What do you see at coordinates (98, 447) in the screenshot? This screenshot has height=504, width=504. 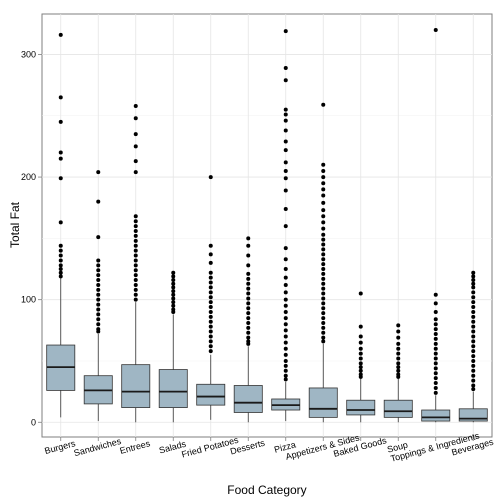 I see `x-tick-label: Sandwiches` at bounding box center [98, 447].